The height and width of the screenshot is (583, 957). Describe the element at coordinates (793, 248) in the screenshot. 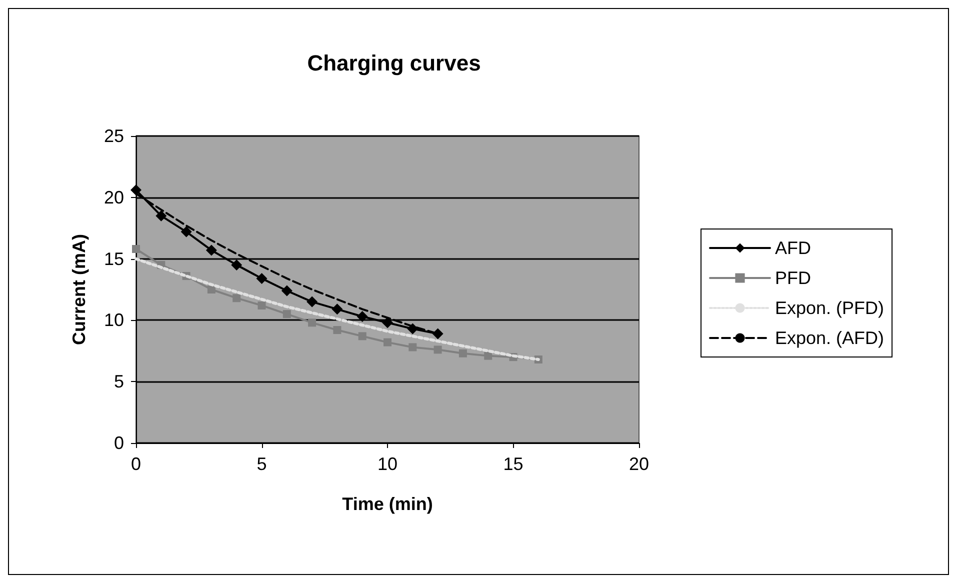

I see `legend-label: AFD` at that location.